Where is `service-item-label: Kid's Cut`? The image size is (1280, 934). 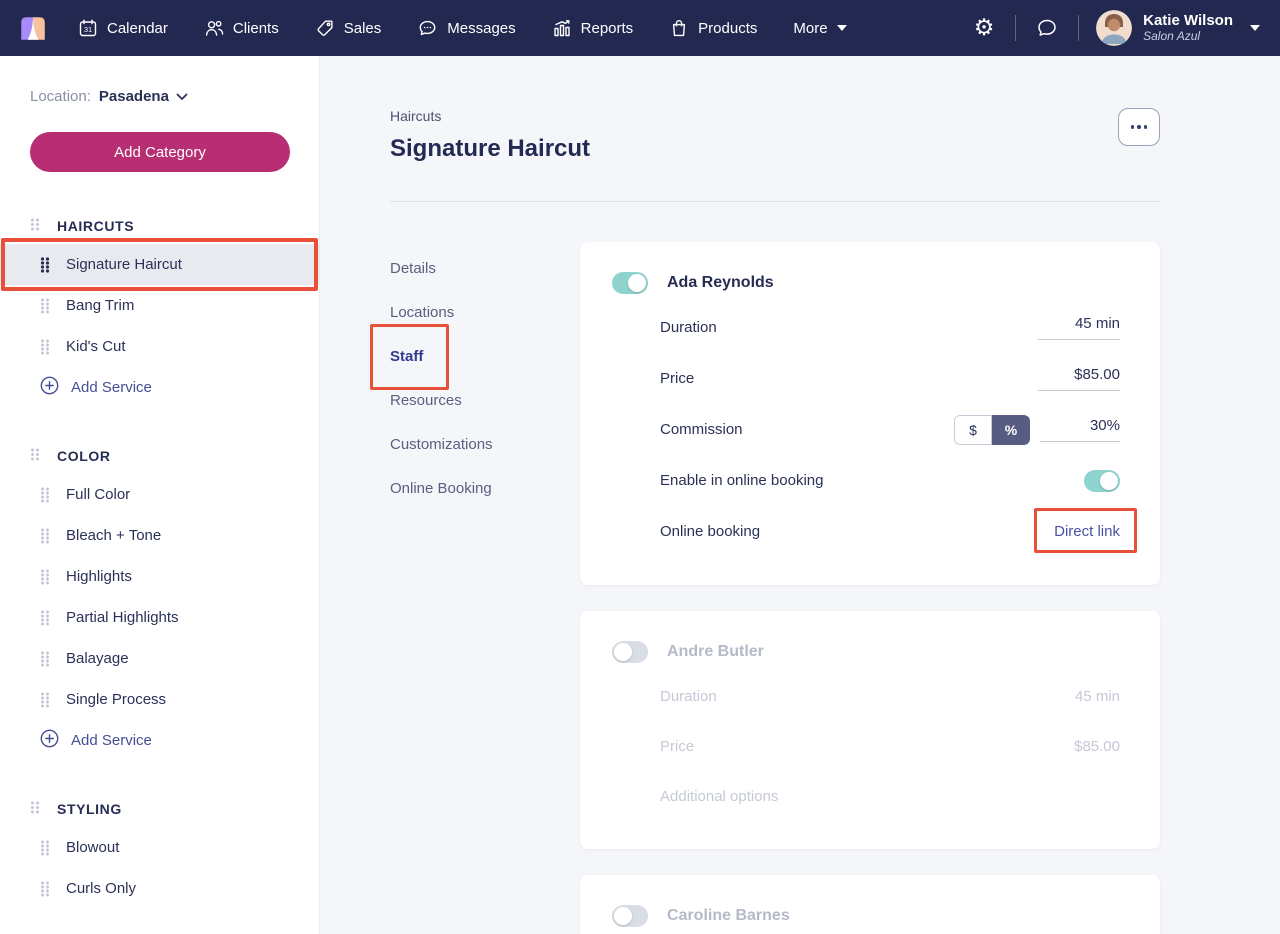
service-item-label: Kid's Cut is located at coordinates (96, 346).